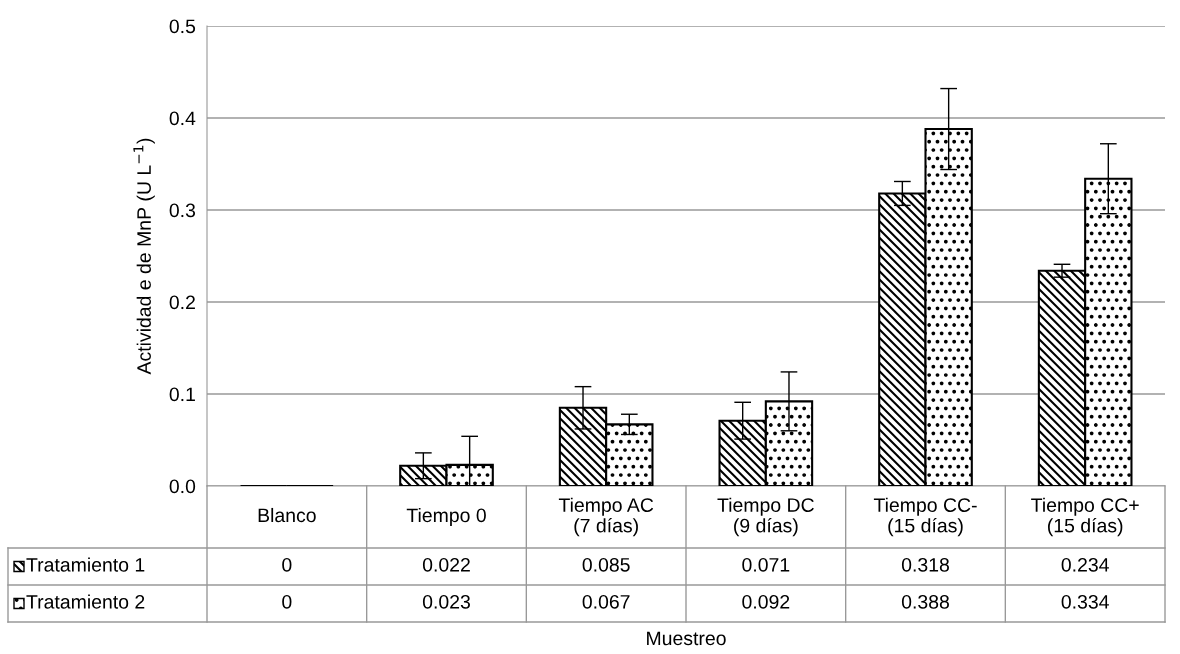 This screenshot has height=654, width=1180. I want to click on data-label: 0.388, so click(925, 601).